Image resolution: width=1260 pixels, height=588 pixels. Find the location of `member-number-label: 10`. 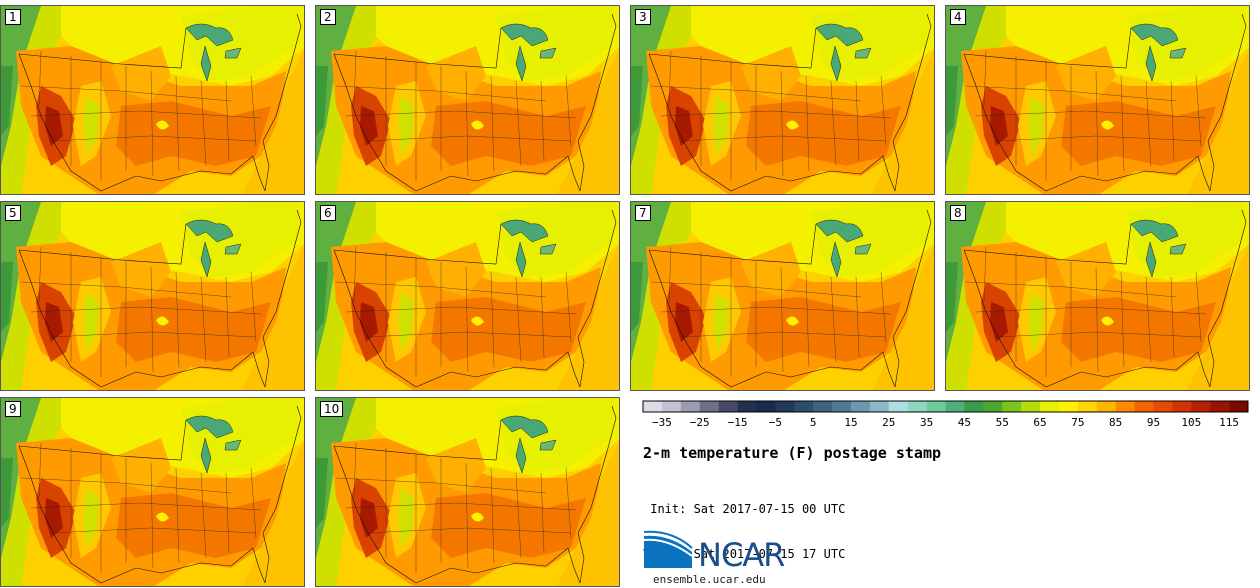

member-number-label: 10 is located at coordinates (332, 409).